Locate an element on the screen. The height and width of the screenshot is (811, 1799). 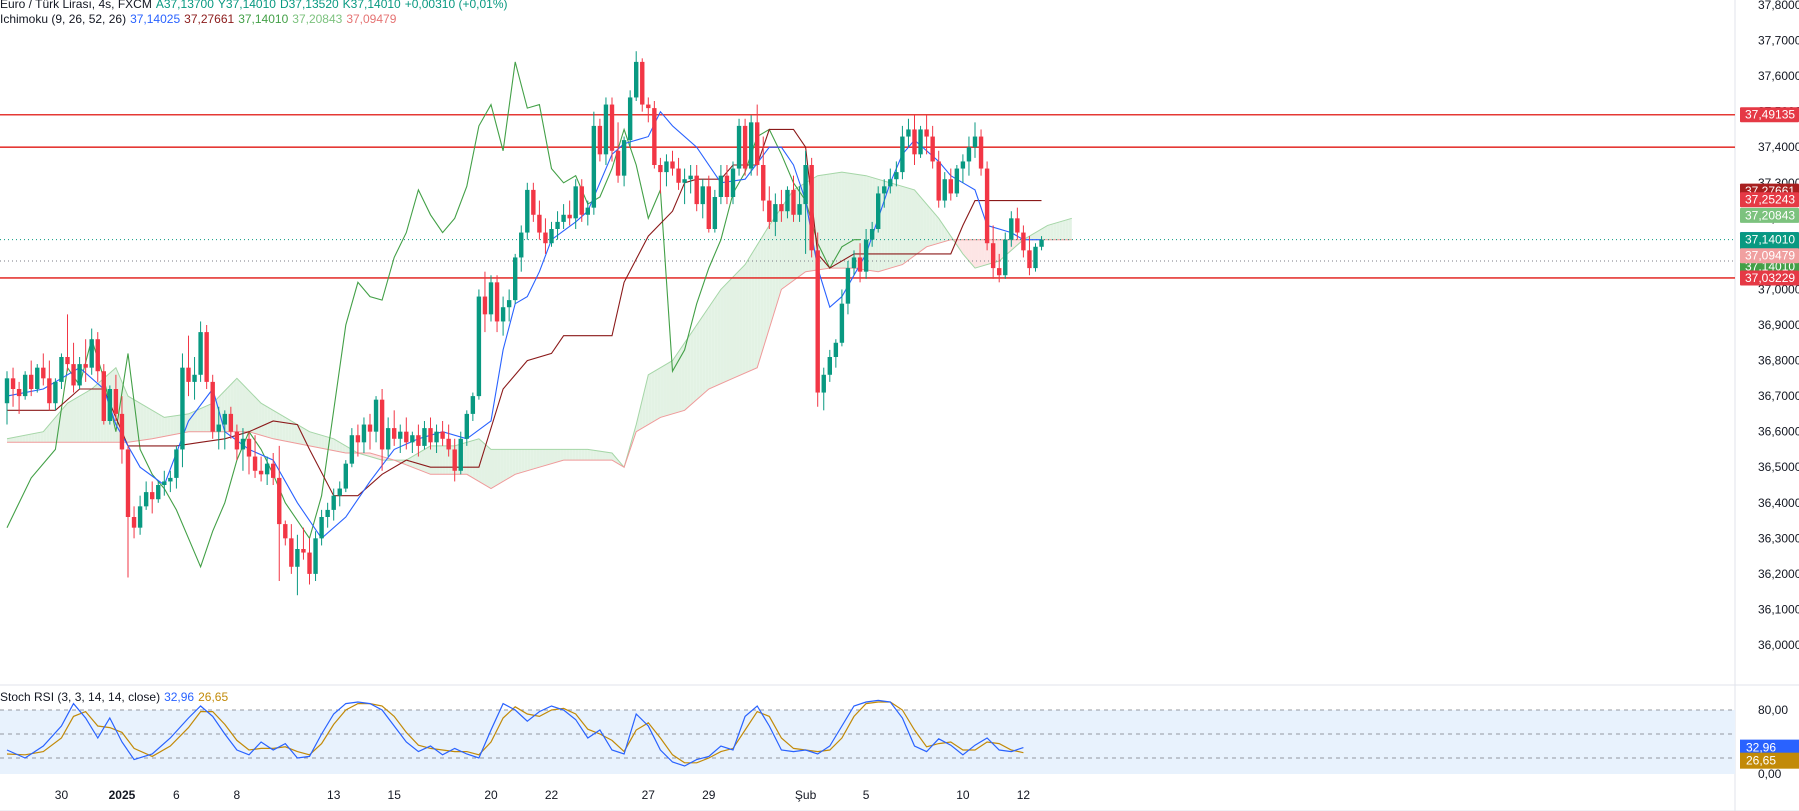
price-axis-tag: 37,03229 is located at coordinates (1769, 278).